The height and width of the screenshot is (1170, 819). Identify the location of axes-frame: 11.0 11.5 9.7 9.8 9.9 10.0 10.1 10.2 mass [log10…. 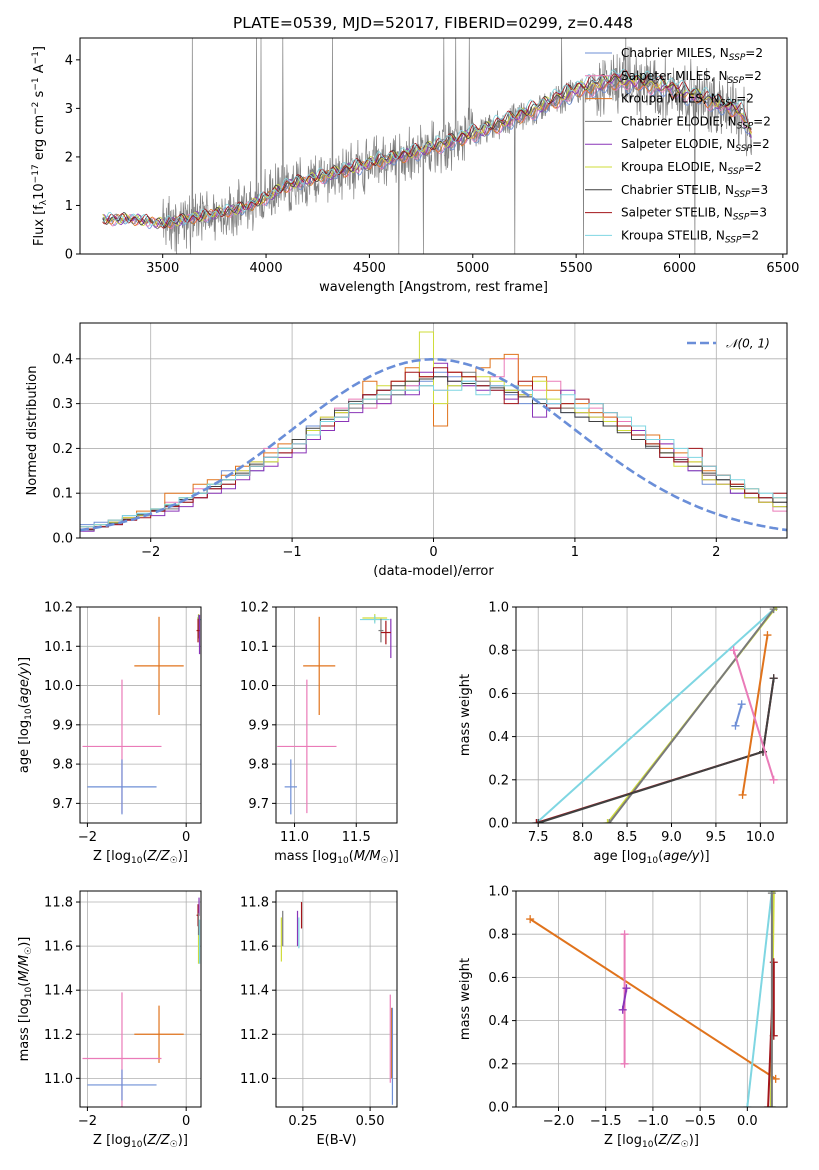
(319, 734).